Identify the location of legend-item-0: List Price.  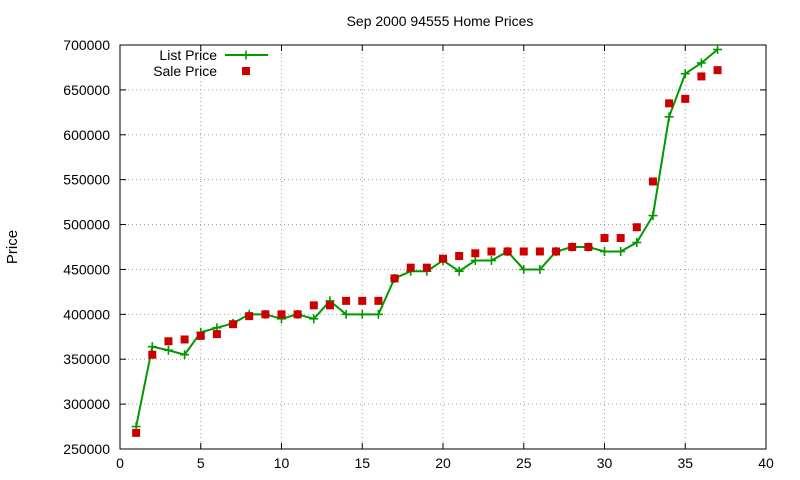
(213, 55).